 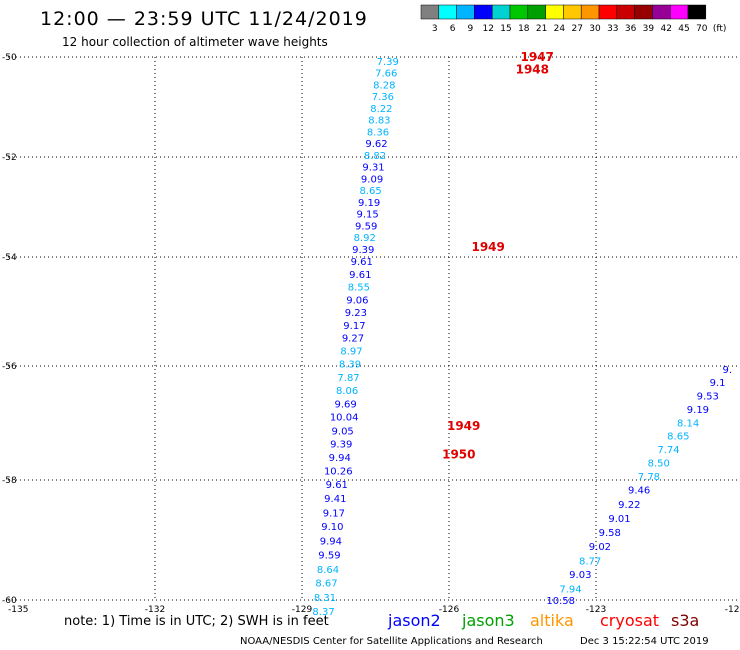 What do you see at coordinates (353, 339) in the screenshot?
I see `data-point-label: 9.27` at bounding box center [353, 339].